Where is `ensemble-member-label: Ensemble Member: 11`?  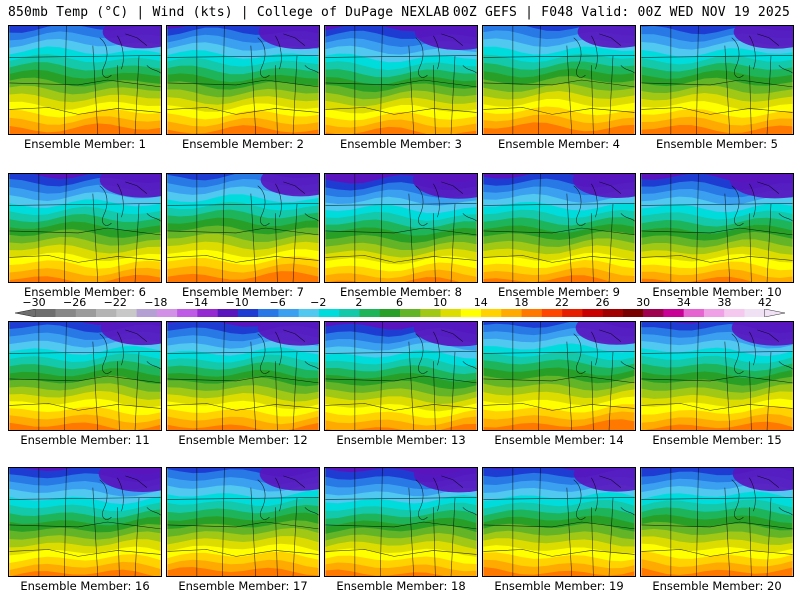
ensemble-member-label: Ensemble Member: 11 is located at coordinates (85, 440).